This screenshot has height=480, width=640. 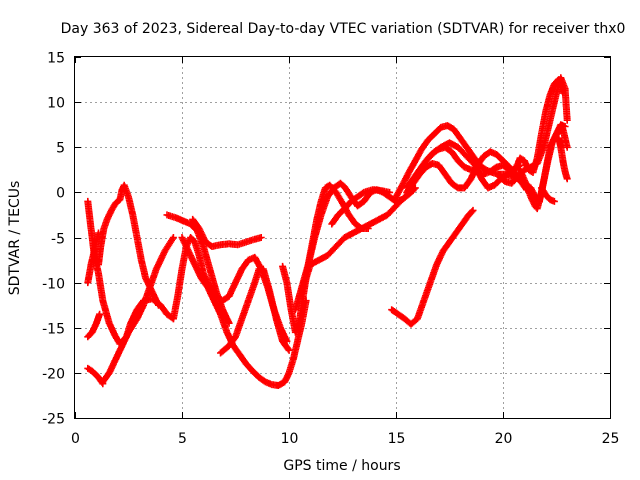 I want to click on y-tick-label: -20, so click(x=53, y=375).